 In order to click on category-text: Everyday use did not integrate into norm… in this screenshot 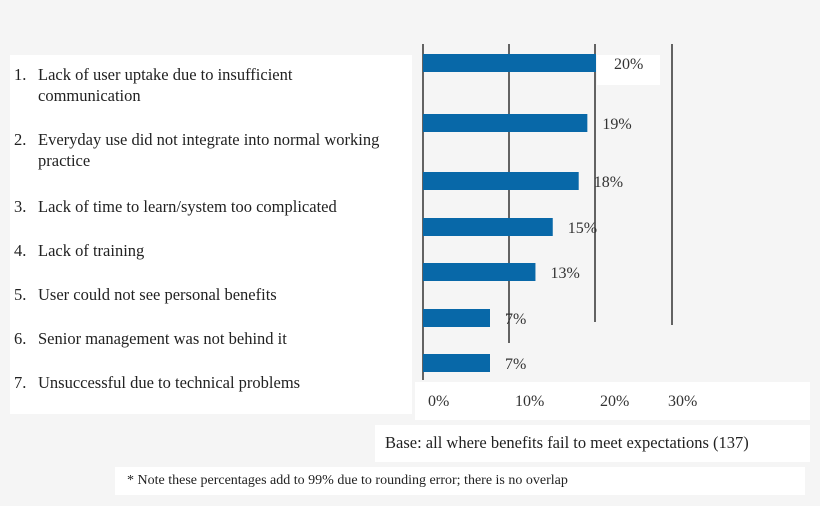, I will do `click(209, 150)`.